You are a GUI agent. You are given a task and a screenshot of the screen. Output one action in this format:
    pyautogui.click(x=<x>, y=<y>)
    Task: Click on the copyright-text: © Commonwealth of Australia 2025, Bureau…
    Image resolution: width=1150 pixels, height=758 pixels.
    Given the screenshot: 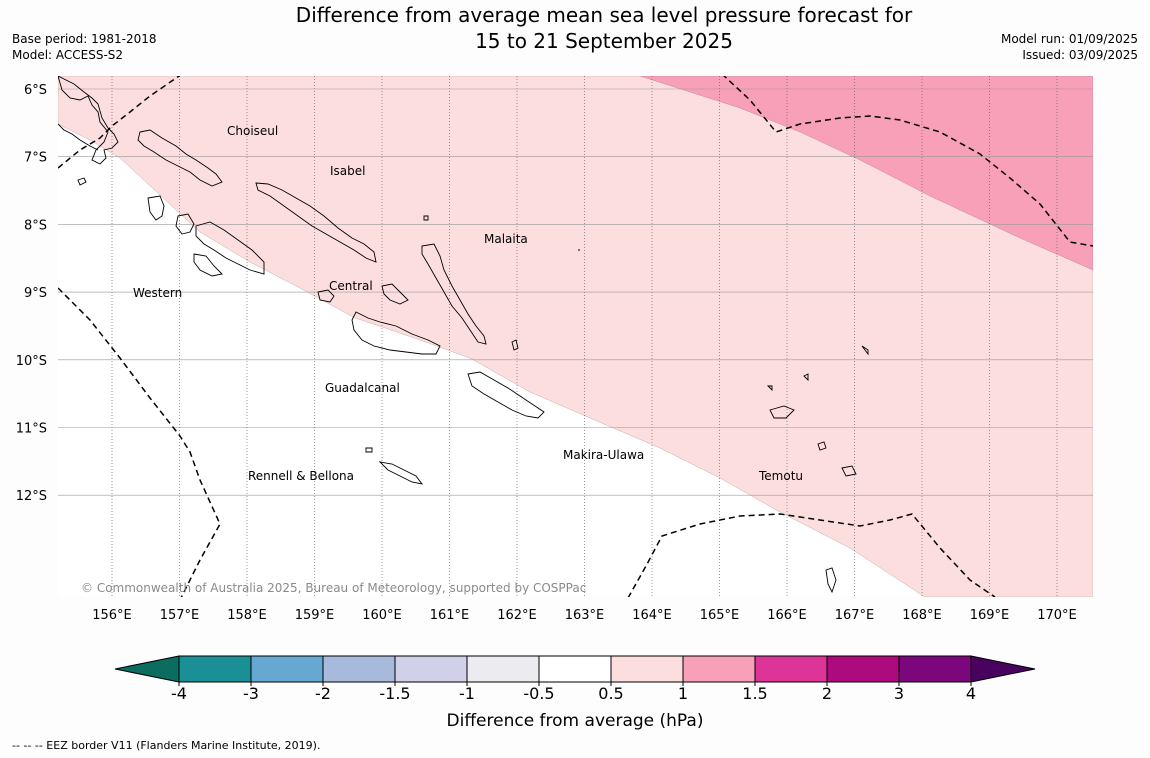 What is the action you would take?
    pyautogui.click(x=333, y=588)
    